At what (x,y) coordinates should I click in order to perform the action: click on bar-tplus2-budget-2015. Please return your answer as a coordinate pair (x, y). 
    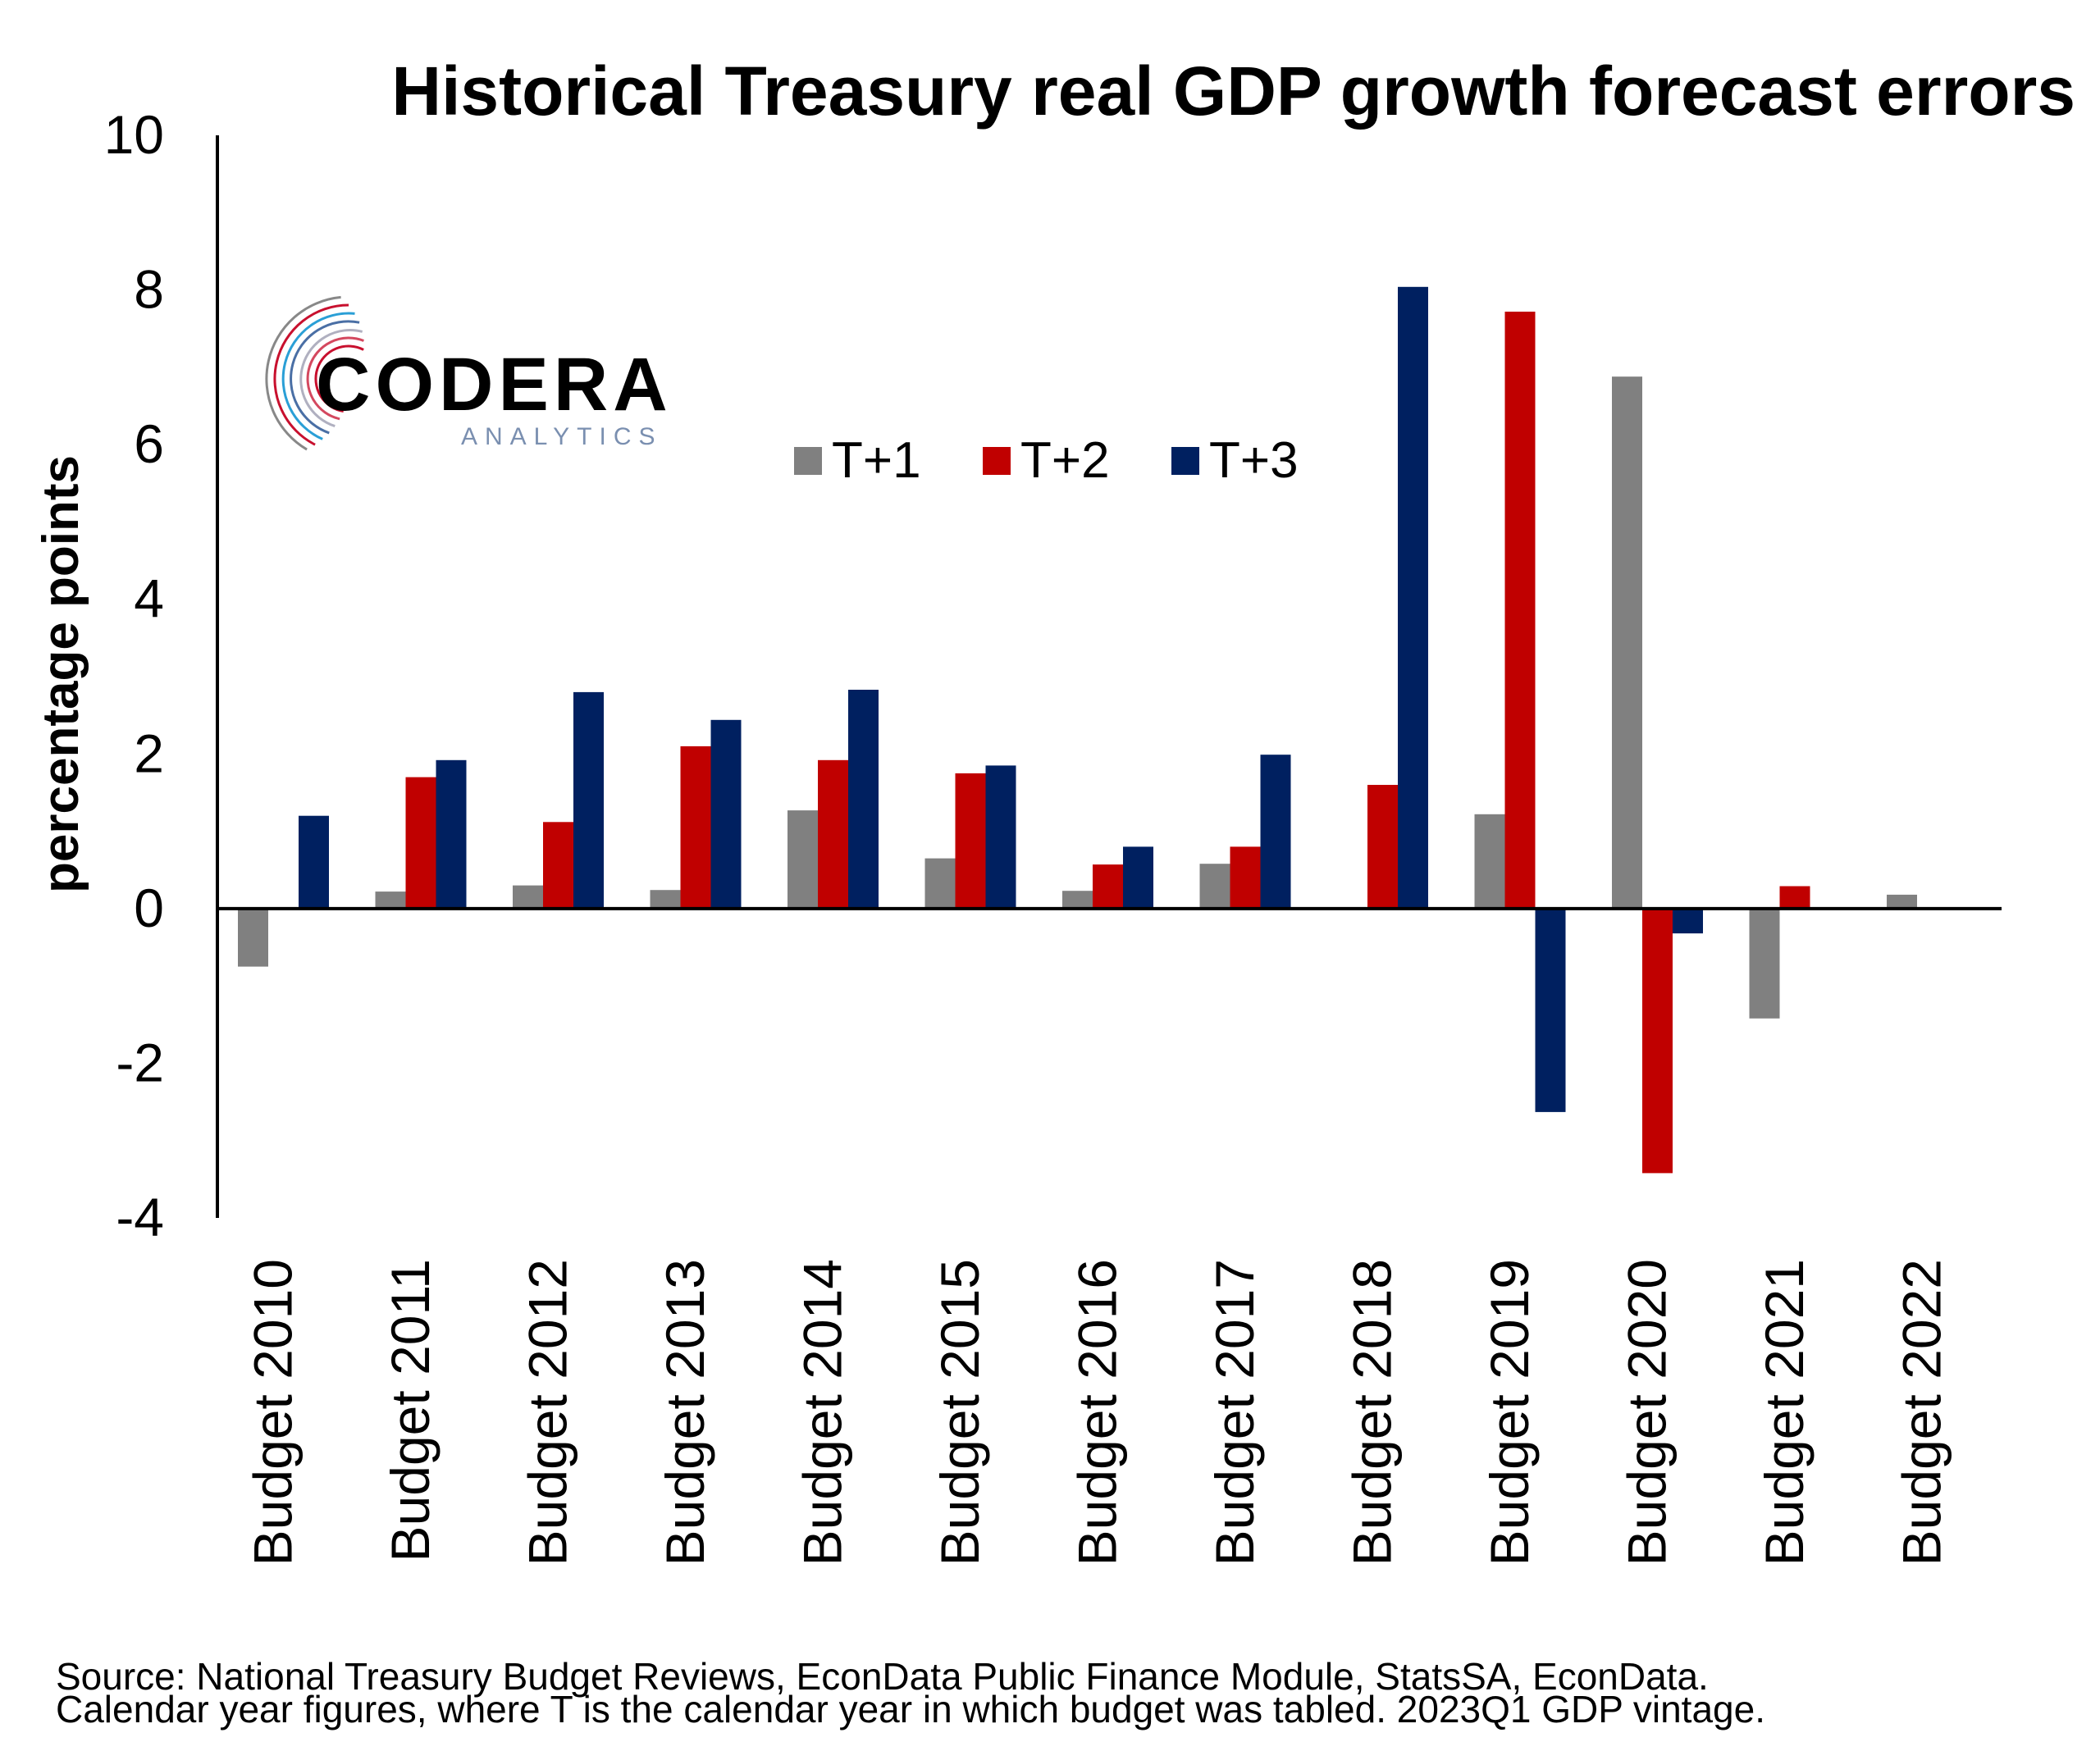
    Looking at the image, I should click on (971, 841).